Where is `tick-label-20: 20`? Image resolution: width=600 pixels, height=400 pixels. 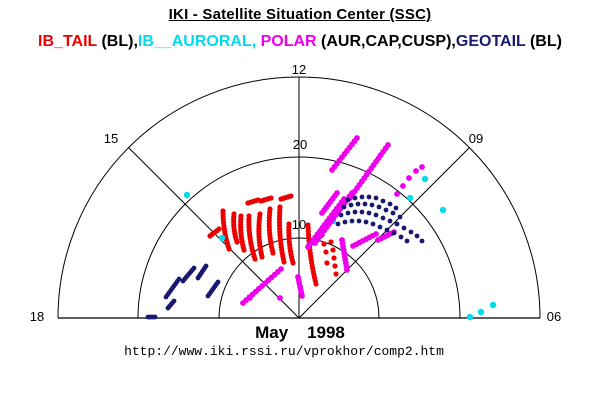 tick-label-20: 20 is located at coordinates (300, 144).